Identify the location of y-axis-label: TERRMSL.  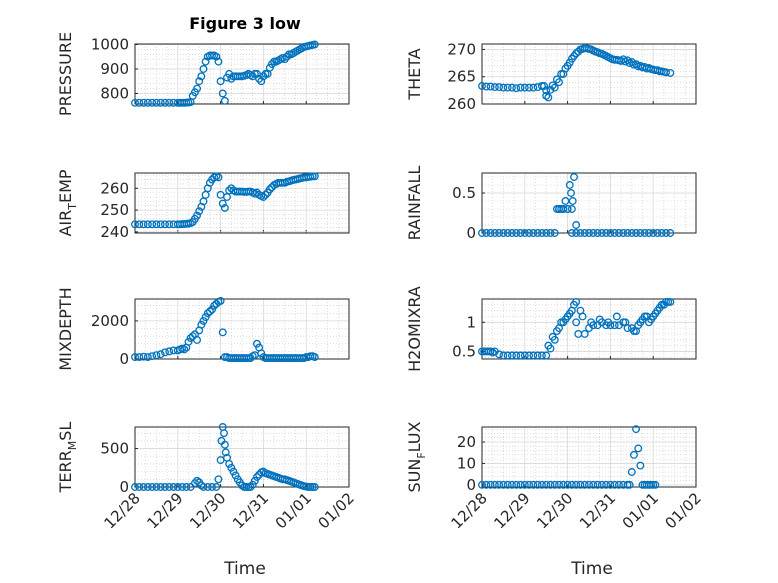
(67, 458).